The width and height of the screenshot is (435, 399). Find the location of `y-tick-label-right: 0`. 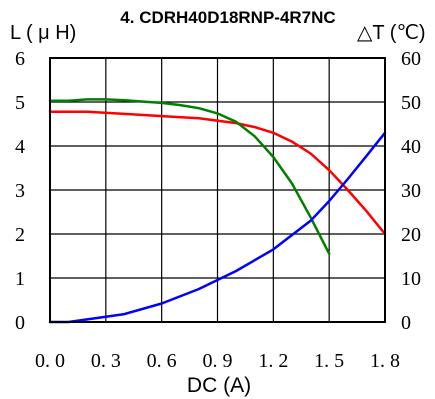

y-tick-label-right: 0 is located at coordinates (406, 323).